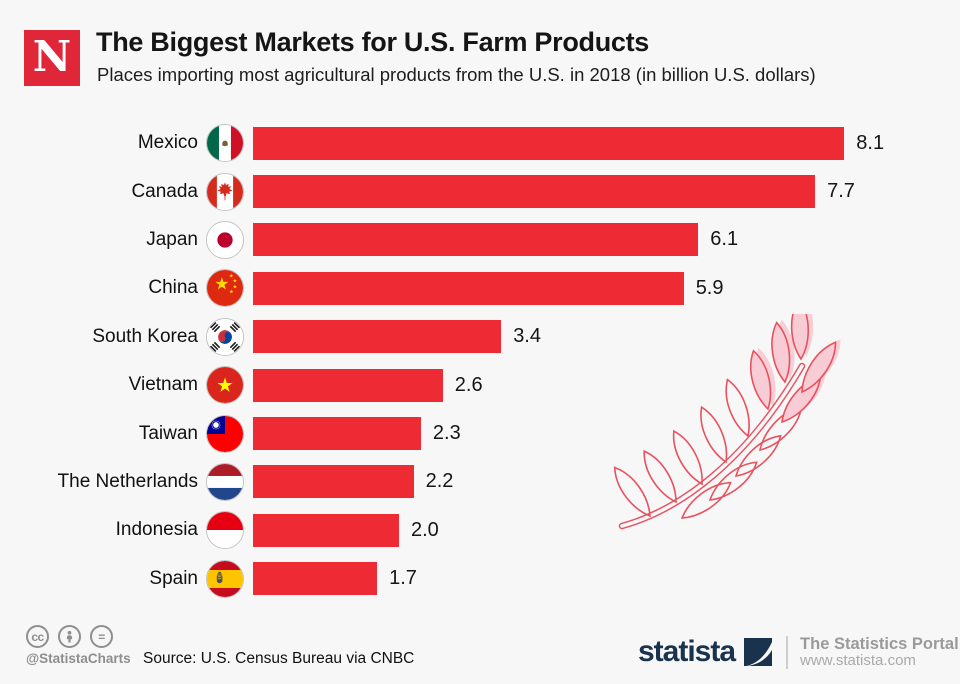 This screenshot has height=684, width=960. What do you see at coordinates (225, 530) in the screenshot?
I see `indonesia-flag-icon` at bounding box center [225, 530].